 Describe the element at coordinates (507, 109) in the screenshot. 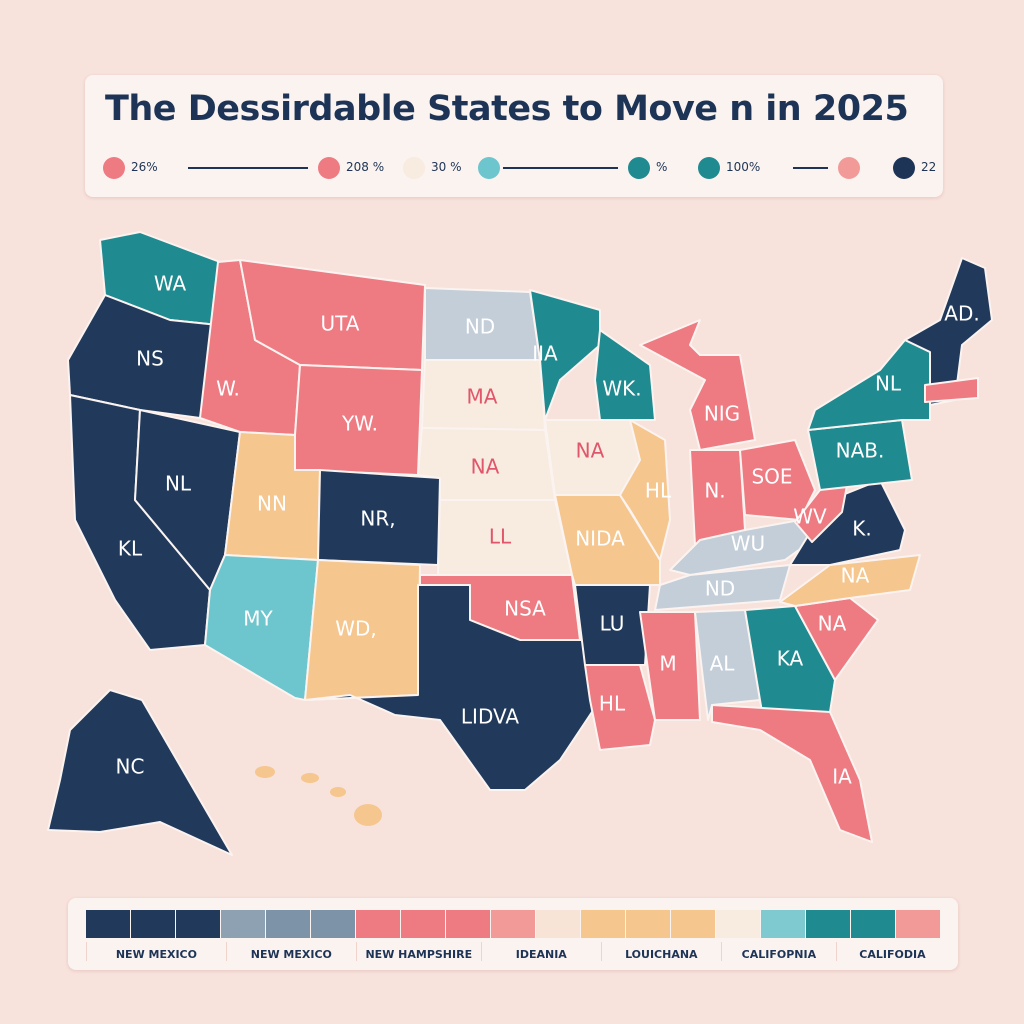

I see `page-title: The Dessirdable States to Move n in 2025` at that location.